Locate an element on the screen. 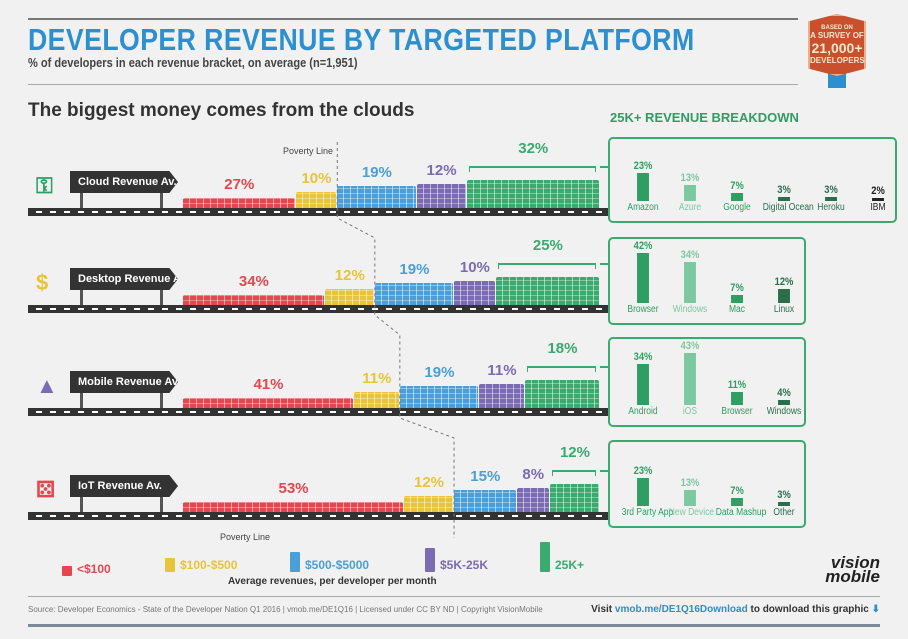 The image size is (908, 639). breakdown-value: 4% is located at coordinates (784, 393).